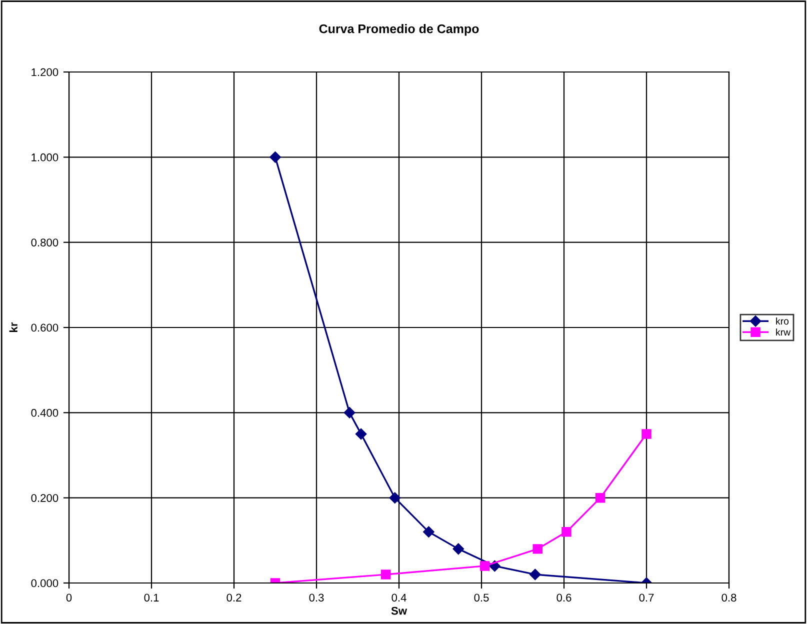 The height and width of the screenshot is (624, 807). What do you see at coordinates (316, 598) in the screenshot?
I see `x-tick-label: 0.3` at bounding box center [316, 598].